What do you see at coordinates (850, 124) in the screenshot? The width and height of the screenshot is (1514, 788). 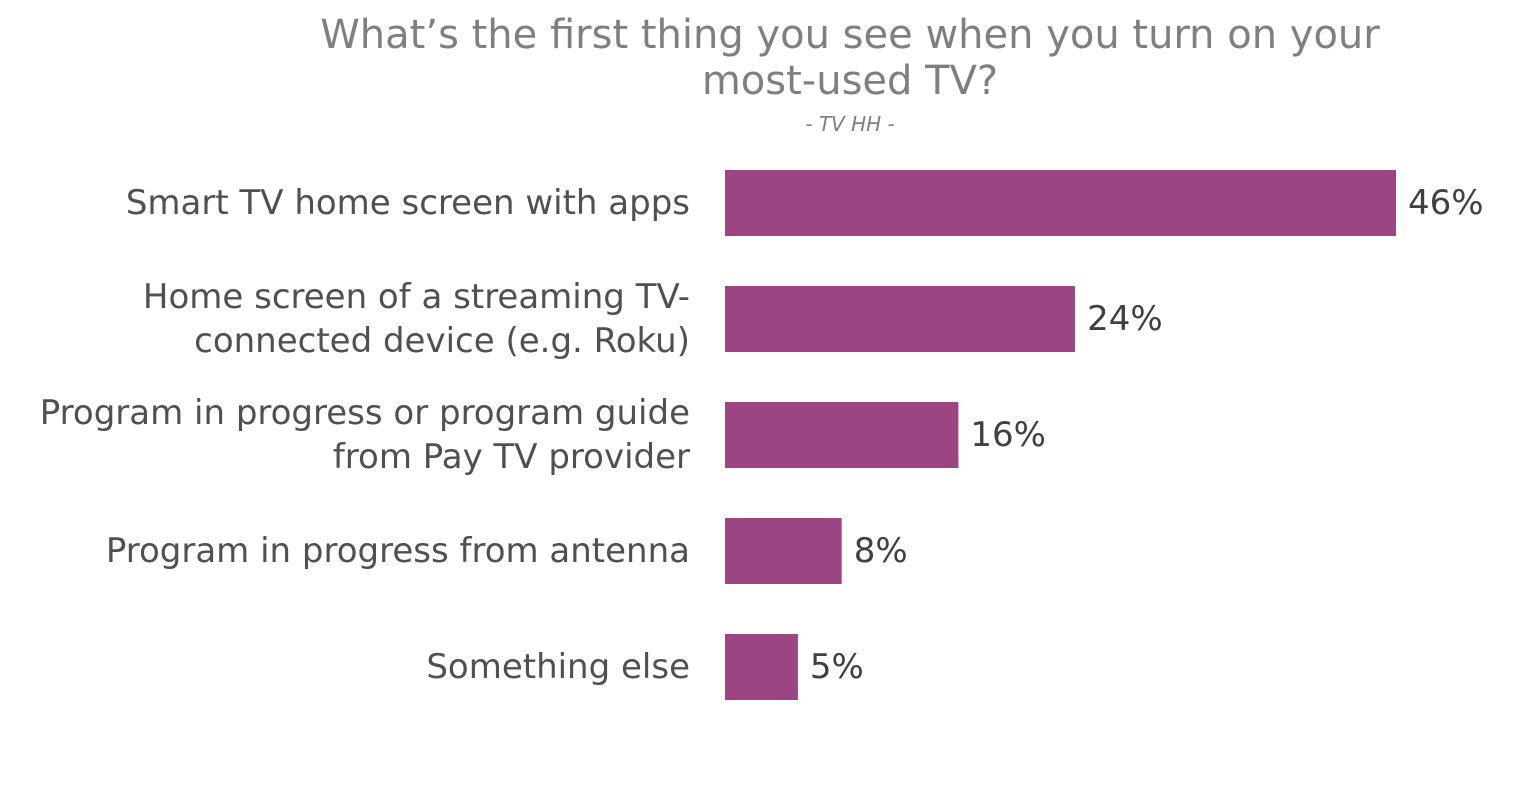 I see `chart-subtitle: - TV HH -` at bounding box center [850, 124].